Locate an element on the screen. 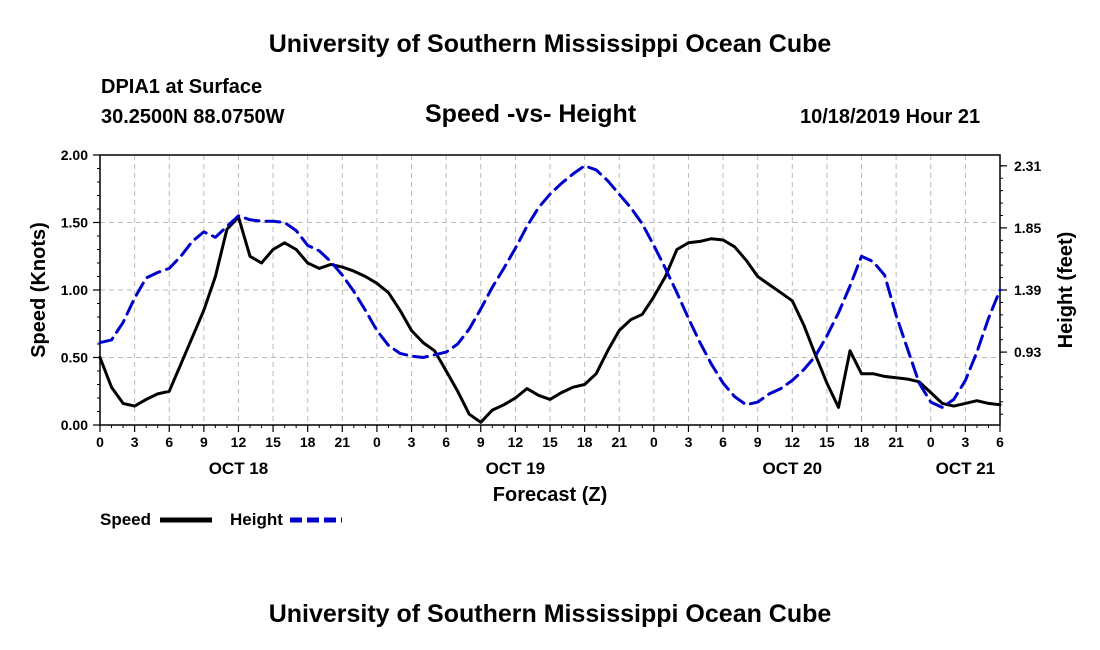 This screenshot has height=650, width=1100. date-label: OCT 19 is located at coordinates (516, 468).